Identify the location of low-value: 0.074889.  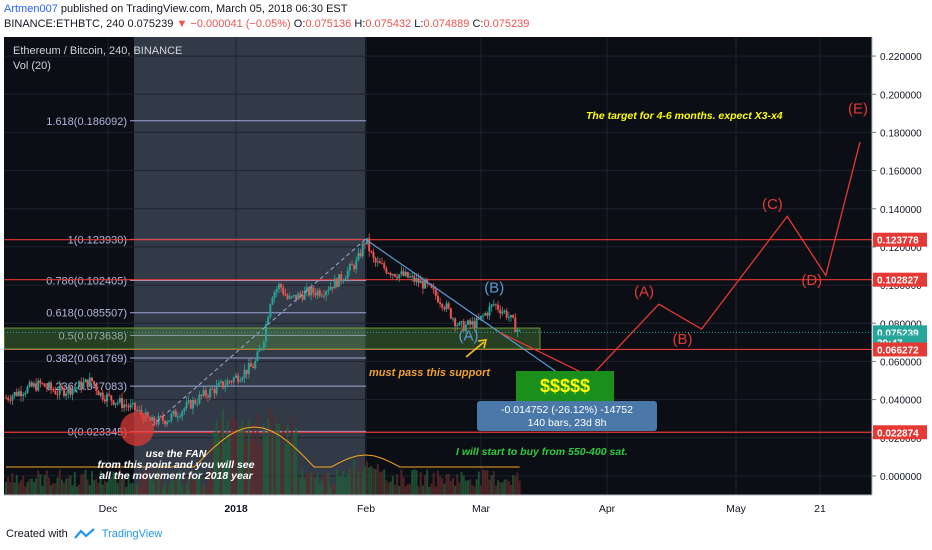
(446, 24).